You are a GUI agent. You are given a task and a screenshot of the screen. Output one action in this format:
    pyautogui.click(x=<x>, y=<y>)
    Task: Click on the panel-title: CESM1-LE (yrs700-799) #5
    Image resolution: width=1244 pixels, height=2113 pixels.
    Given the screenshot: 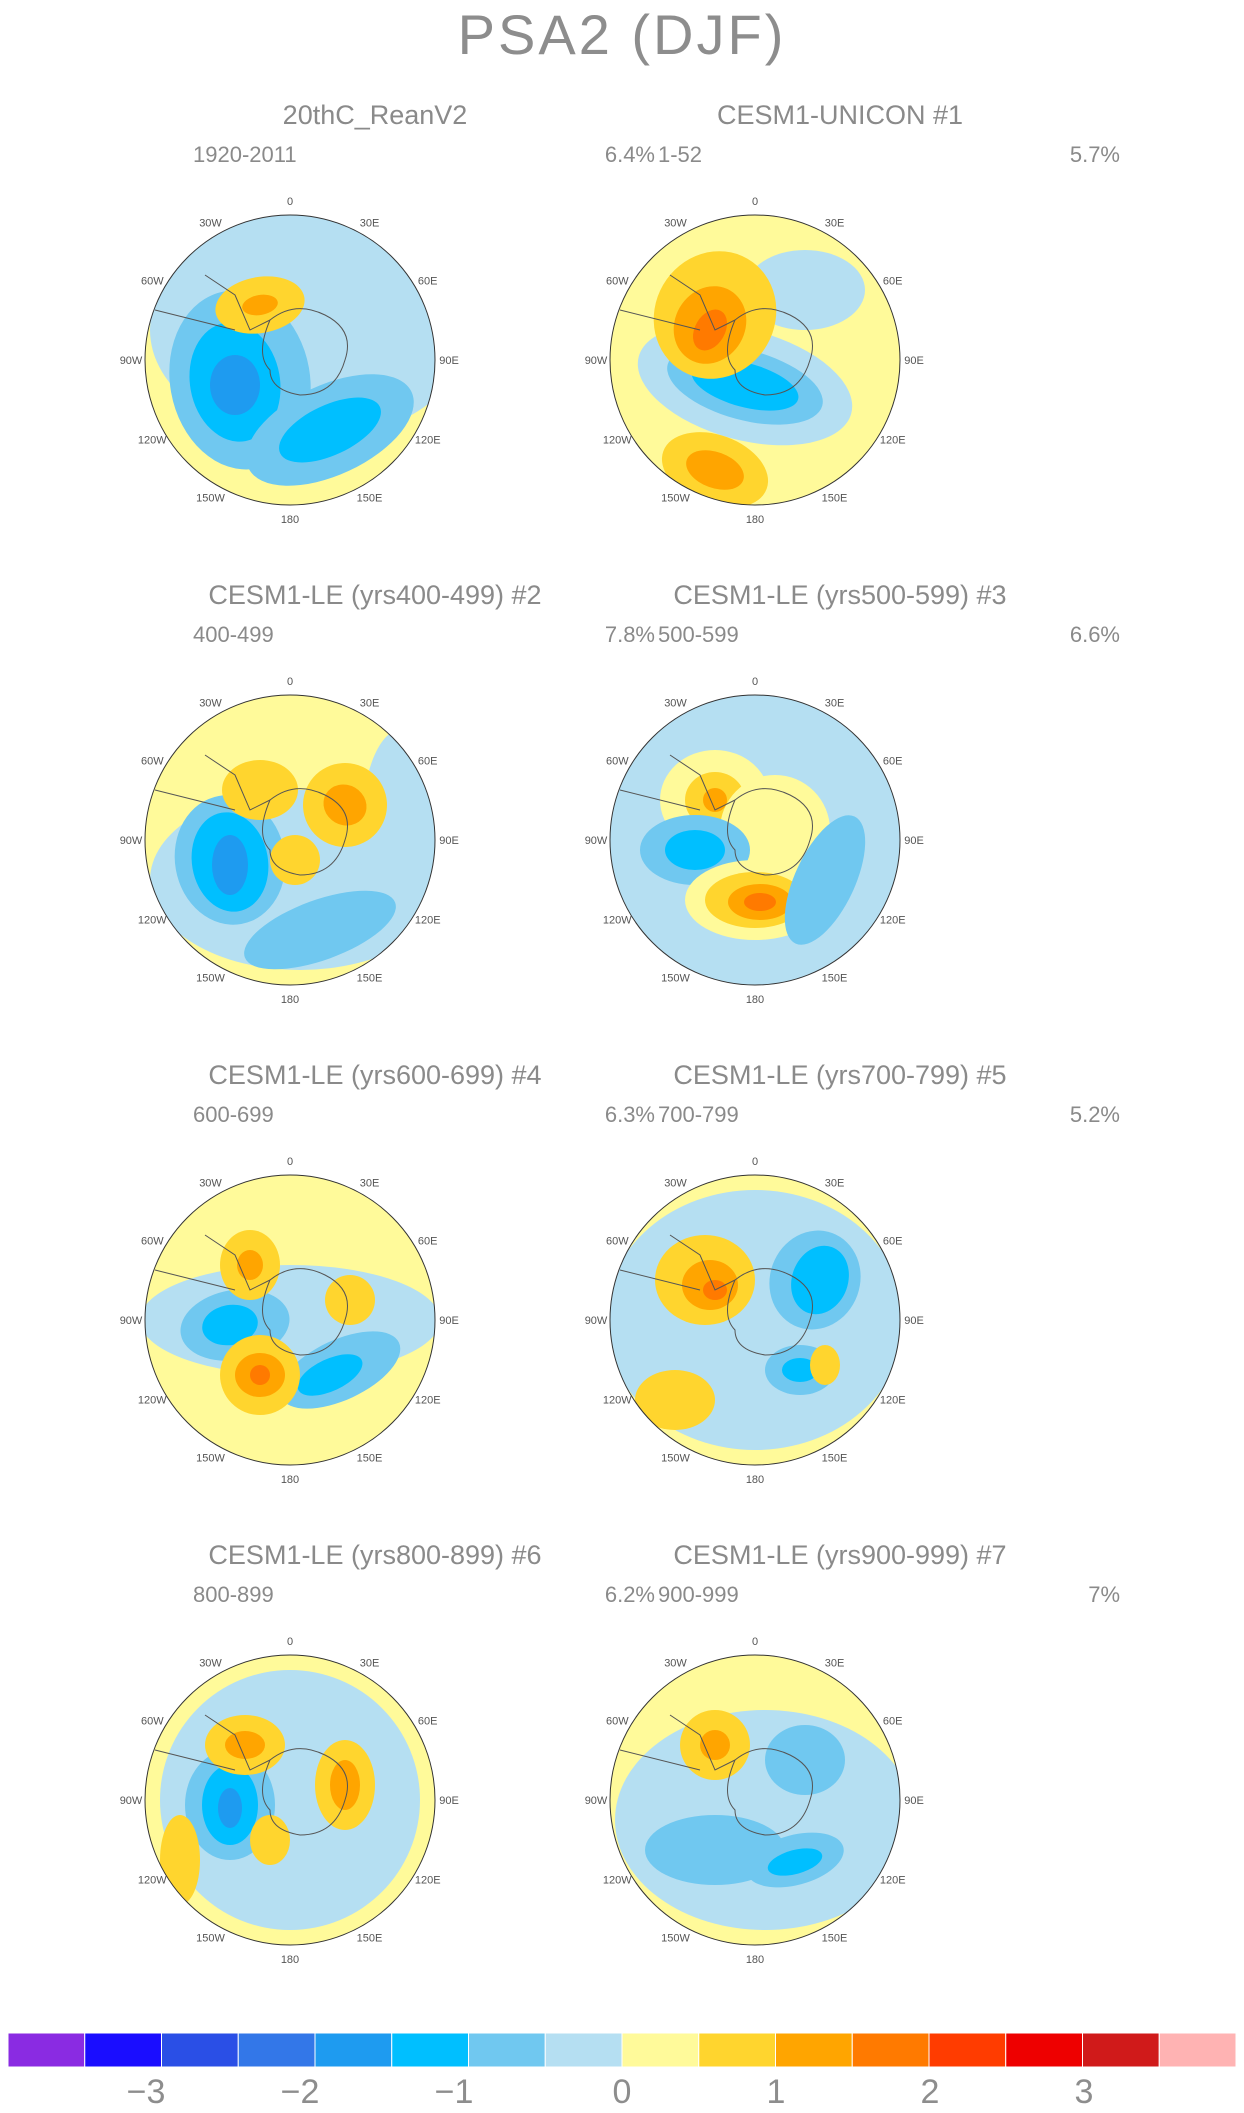 What is the action you would take?
    pyautogui.click(x=840, y=1075)
    